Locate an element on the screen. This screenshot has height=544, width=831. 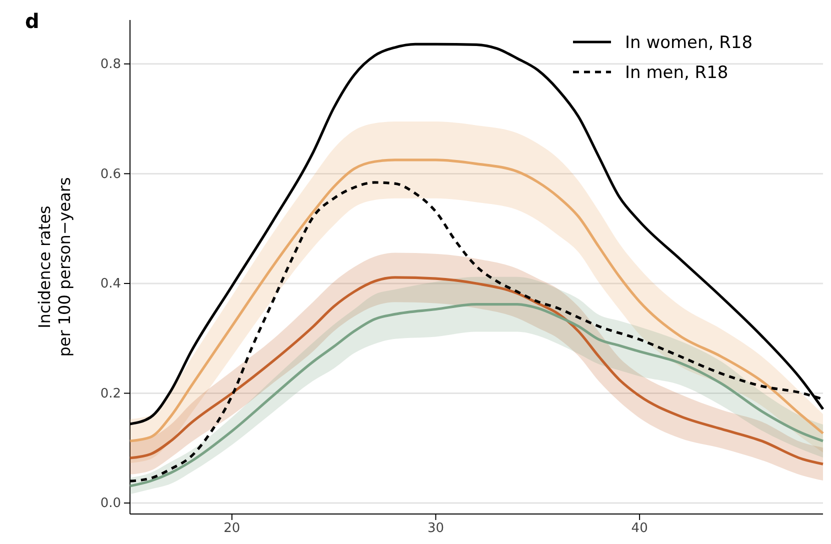
legend-label: In women, R18 is located at coordinates (689, 43).